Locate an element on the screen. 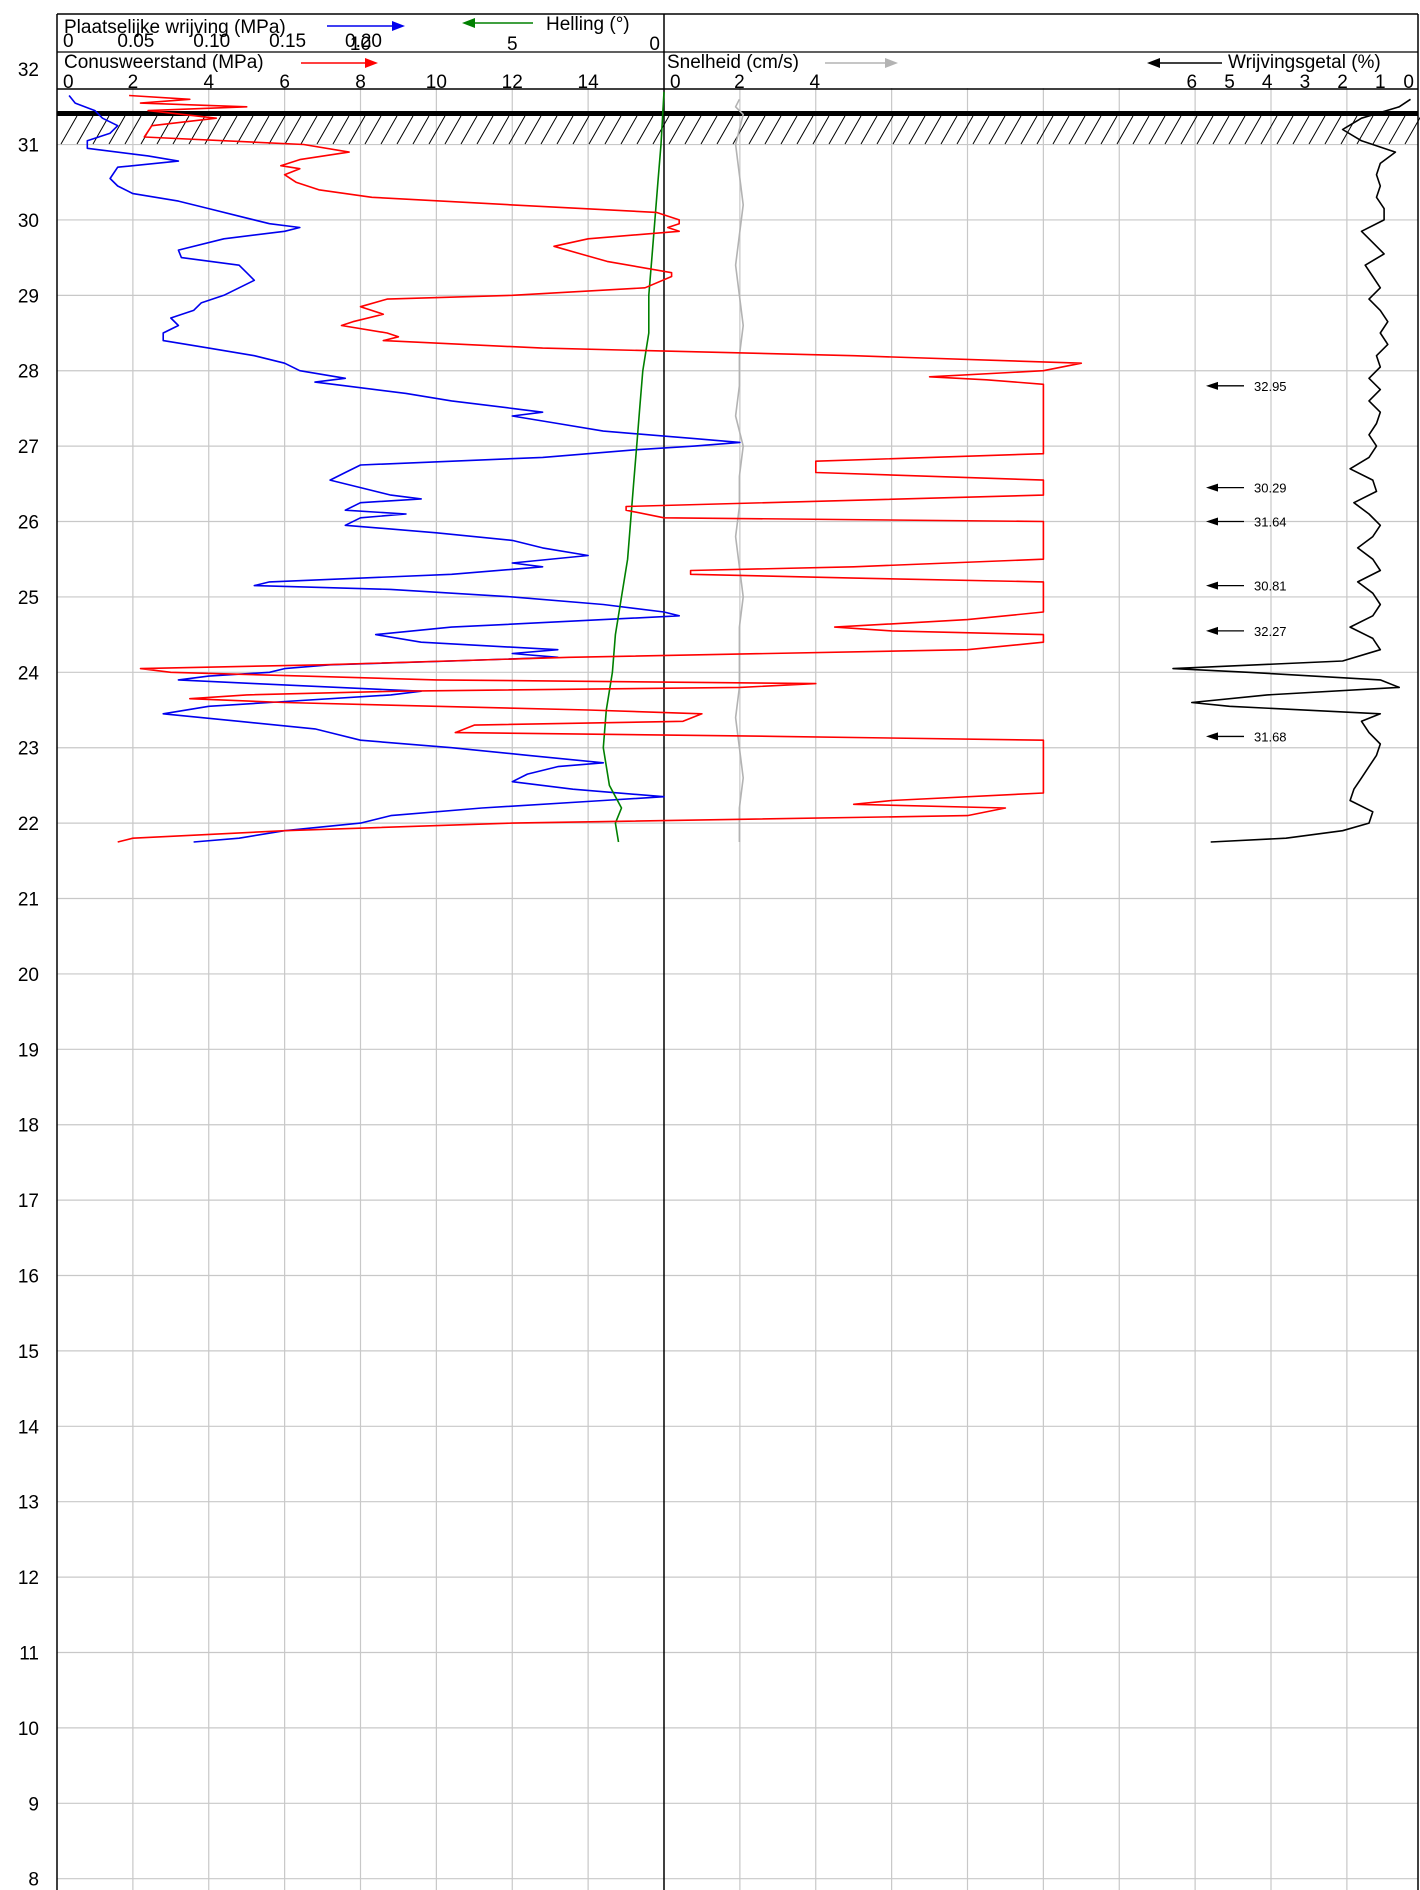 Image resolution: width=1420 pixels, height=1890 pixels. depth-tick-label: 31 is located at coordinates (28, 146).